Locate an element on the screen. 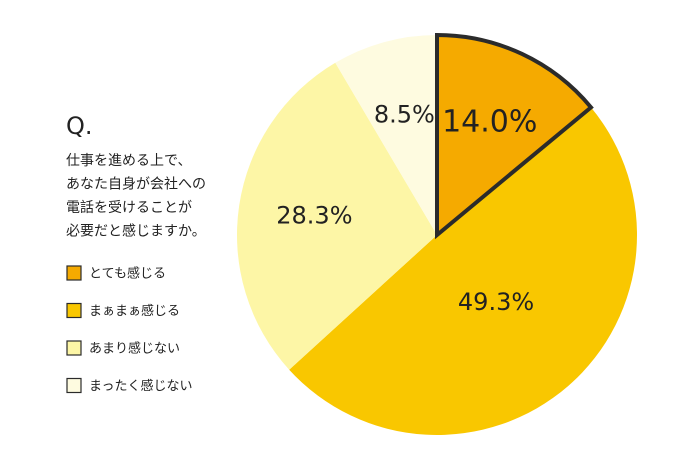 The width and height of the screenshot is (700, 463). legend-label: まぁまぁ感じる is located at coordinates (134, 311).